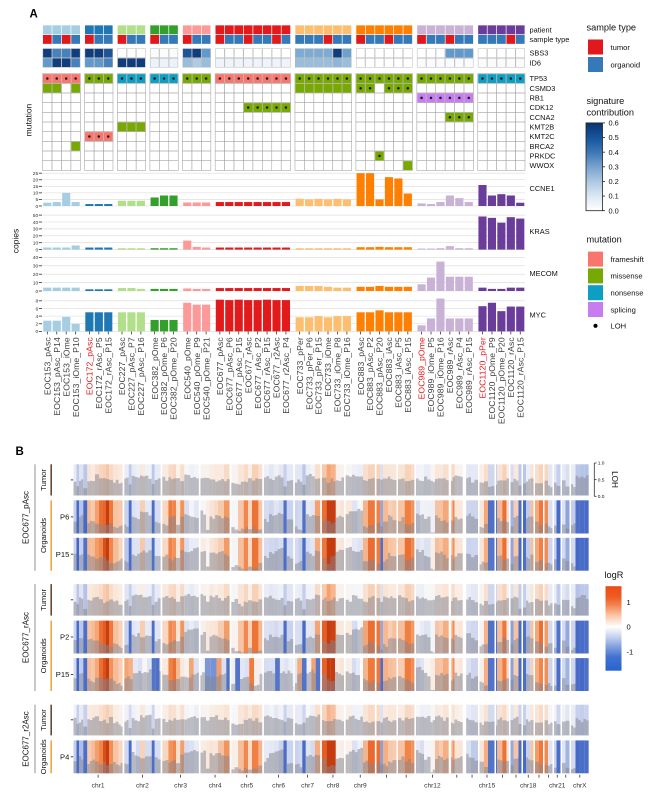 The height and width of the screenshot is (799, 650). I want to click on svg-text: EOC1120_rAsc_P15, so click(520, 377).